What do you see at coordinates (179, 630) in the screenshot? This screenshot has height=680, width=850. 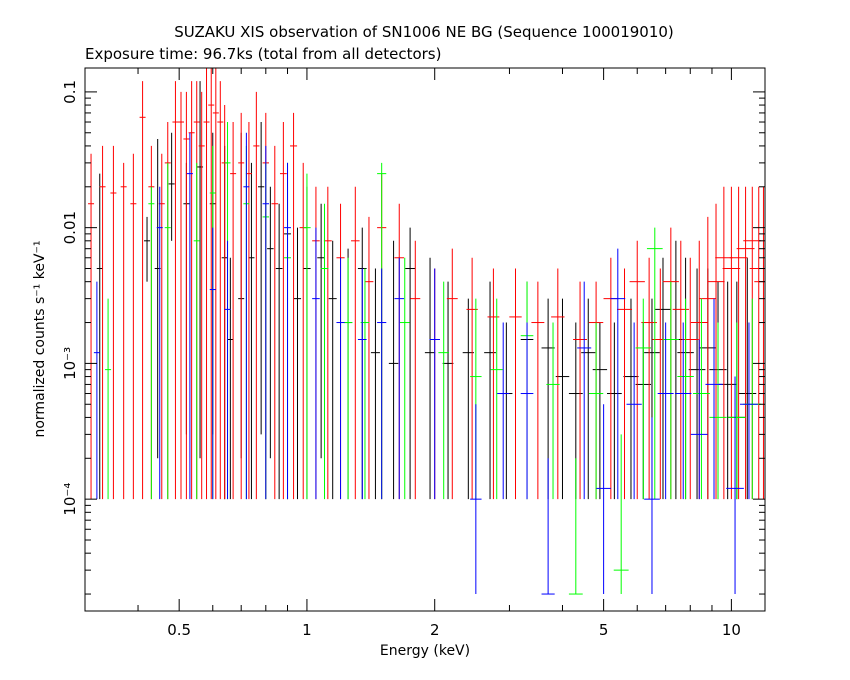 I see `x-tick-label: 0.5` at bounding box center [179, 630].